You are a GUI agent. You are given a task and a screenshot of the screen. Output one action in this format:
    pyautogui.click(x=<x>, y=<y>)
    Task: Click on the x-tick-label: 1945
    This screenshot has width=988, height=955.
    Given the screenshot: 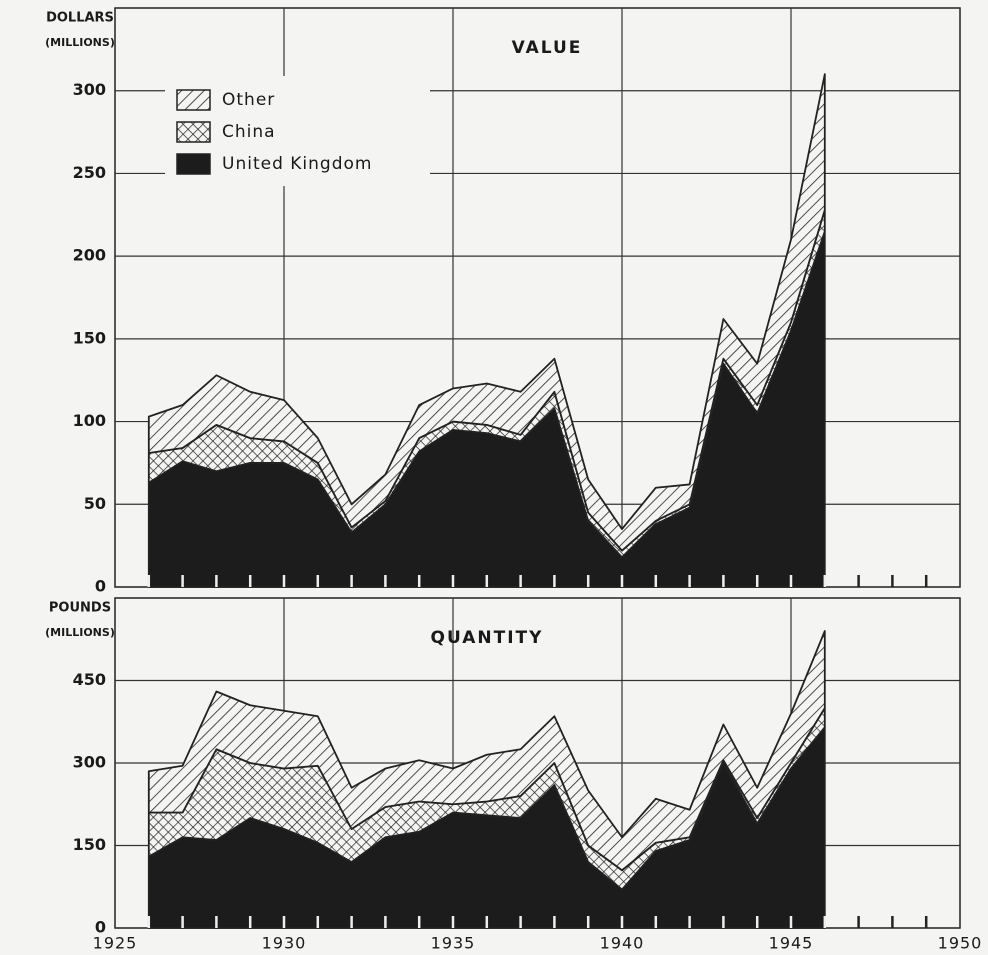 What is the action you would take?
    pyautogui.click(x=791, y=943)
    